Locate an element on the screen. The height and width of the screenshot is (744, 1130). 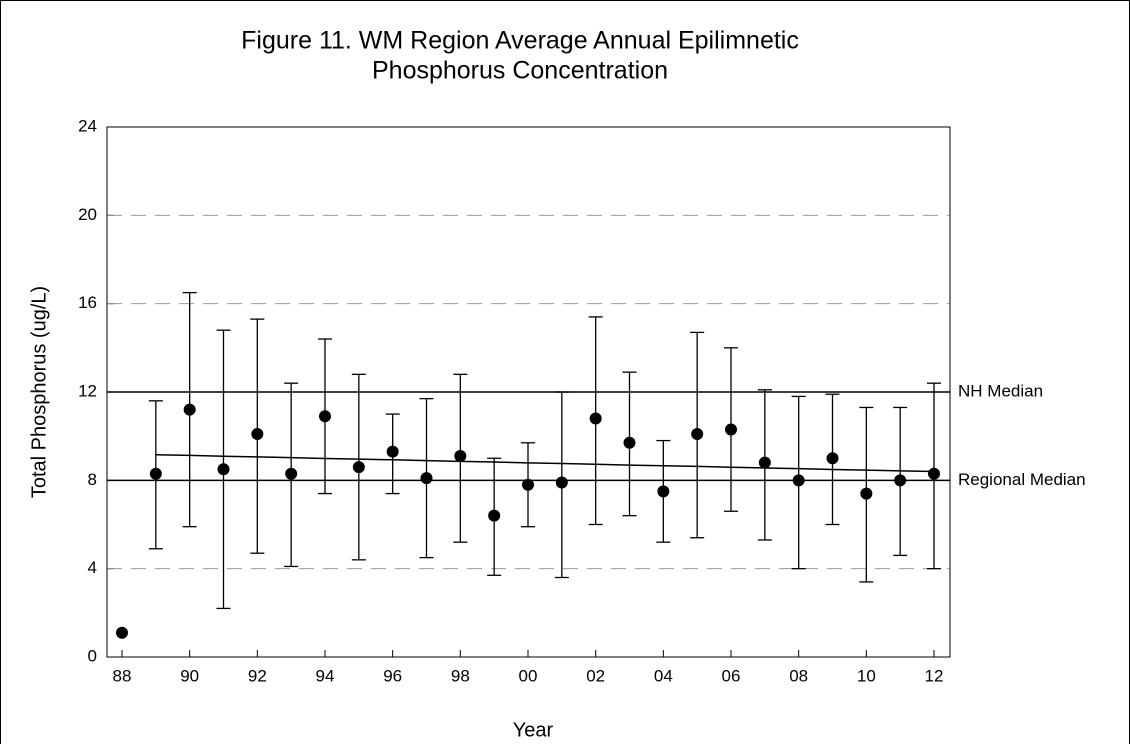
x-tick-label: 02 is located at coordinates (595, 675).